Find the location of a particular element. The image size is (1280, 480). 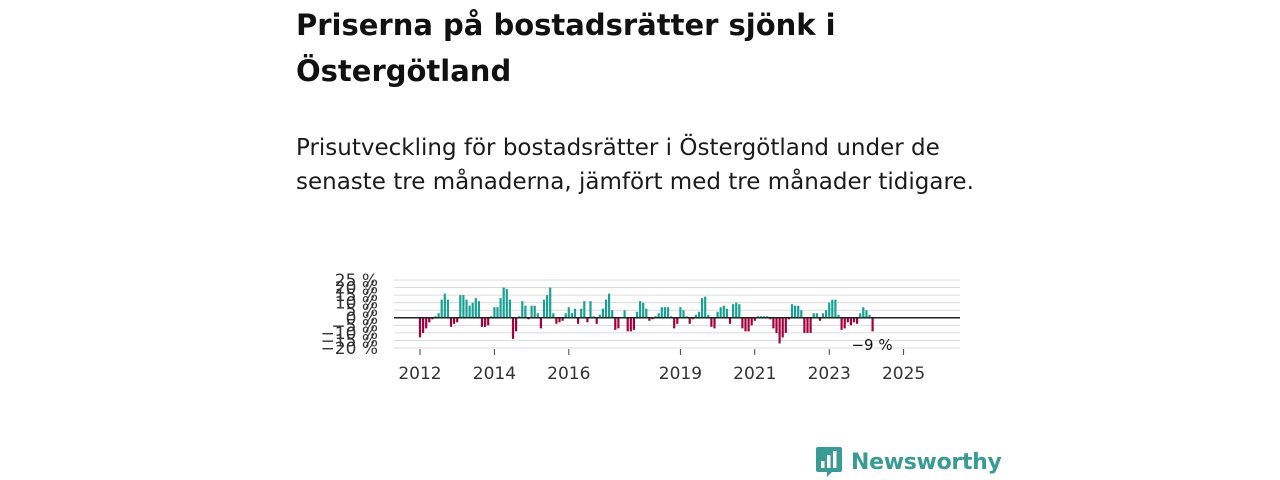

y-tick-label: −15 % is located at coordinates (349, 341).